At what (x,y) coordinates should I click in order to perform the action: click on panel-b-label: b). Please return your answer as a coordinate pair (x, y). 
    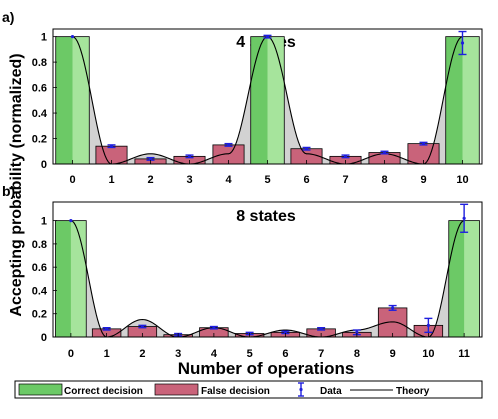
    Looking at the image, I should click on (8, 191).